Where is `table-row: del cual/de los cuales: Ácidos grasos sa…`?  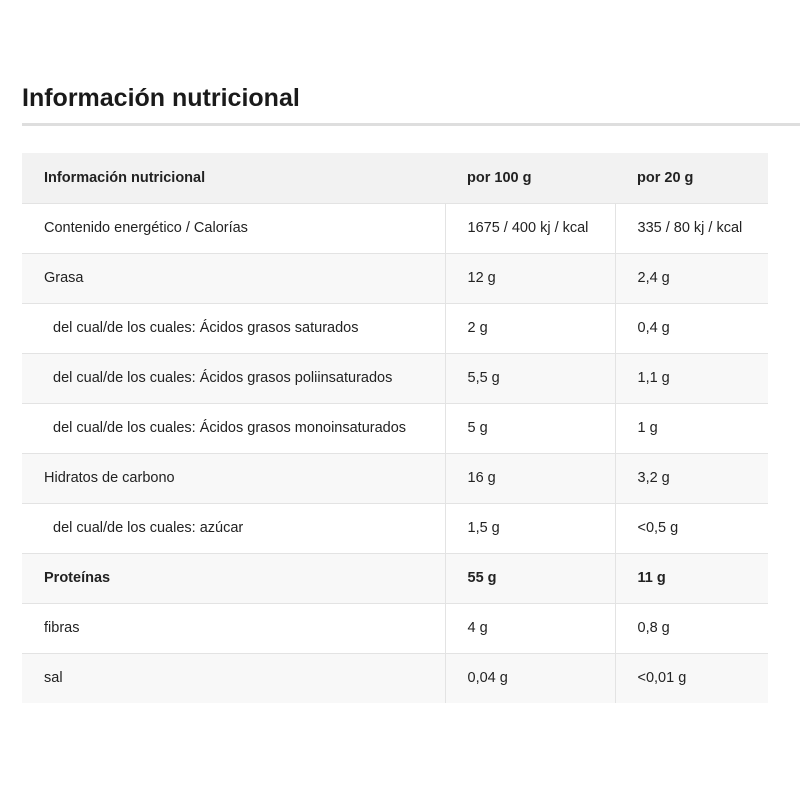 table-row: del cual/de los cuales: Ácidos grasos sa… is located at coordinates (395, 327).